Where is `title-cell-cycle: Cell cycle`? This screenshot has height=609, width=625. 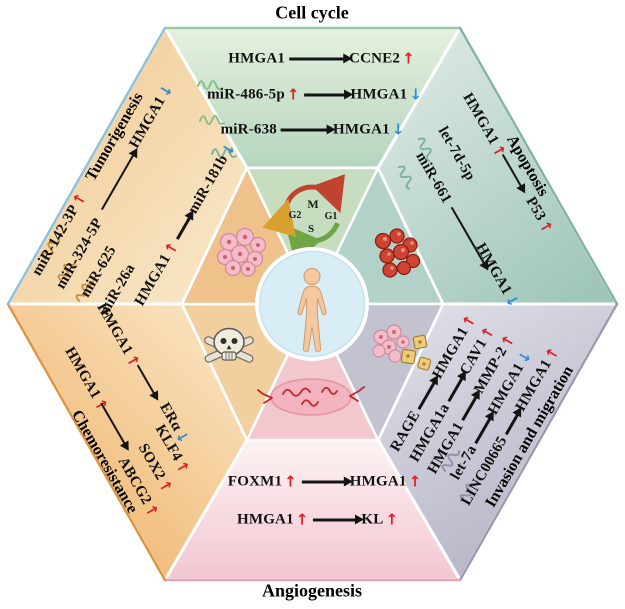
title-cell-cycle: Cell cycle is located at coordinates (312, 12).